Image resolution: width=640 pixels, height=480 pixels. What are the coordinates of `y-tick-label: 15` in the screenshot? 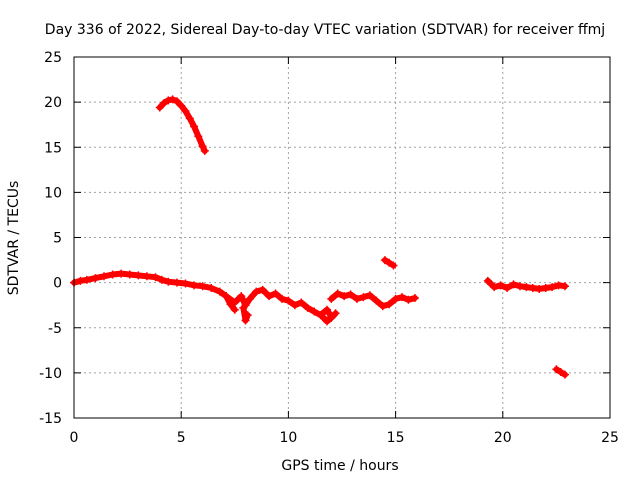 It's located at (53, 148).